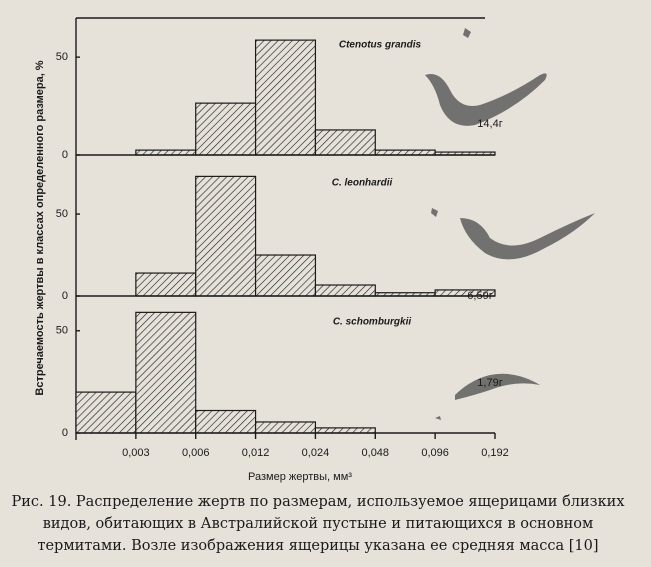 Image resolution: width=651 pixels, height=567 pixels. What do you see at coordinates (256, 453) in the screenshot?
I see `x-tick-label: 0,012` at bounding box center [256, 453].